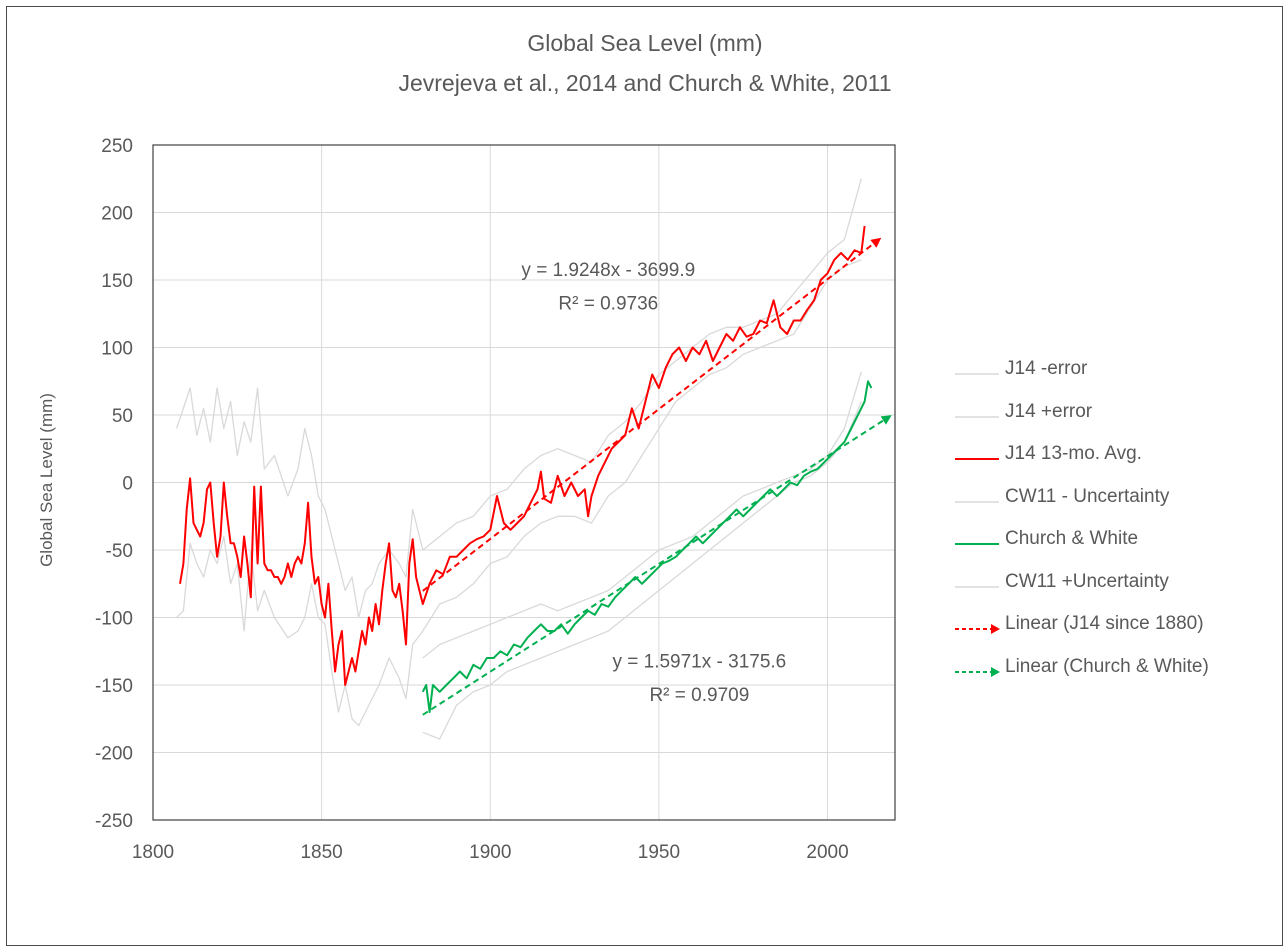 This screenshot has height=946, width=1285. Describe the element at coordinates (122, 416) in the screenshot. I see `y-tick-label: 50` at that location.